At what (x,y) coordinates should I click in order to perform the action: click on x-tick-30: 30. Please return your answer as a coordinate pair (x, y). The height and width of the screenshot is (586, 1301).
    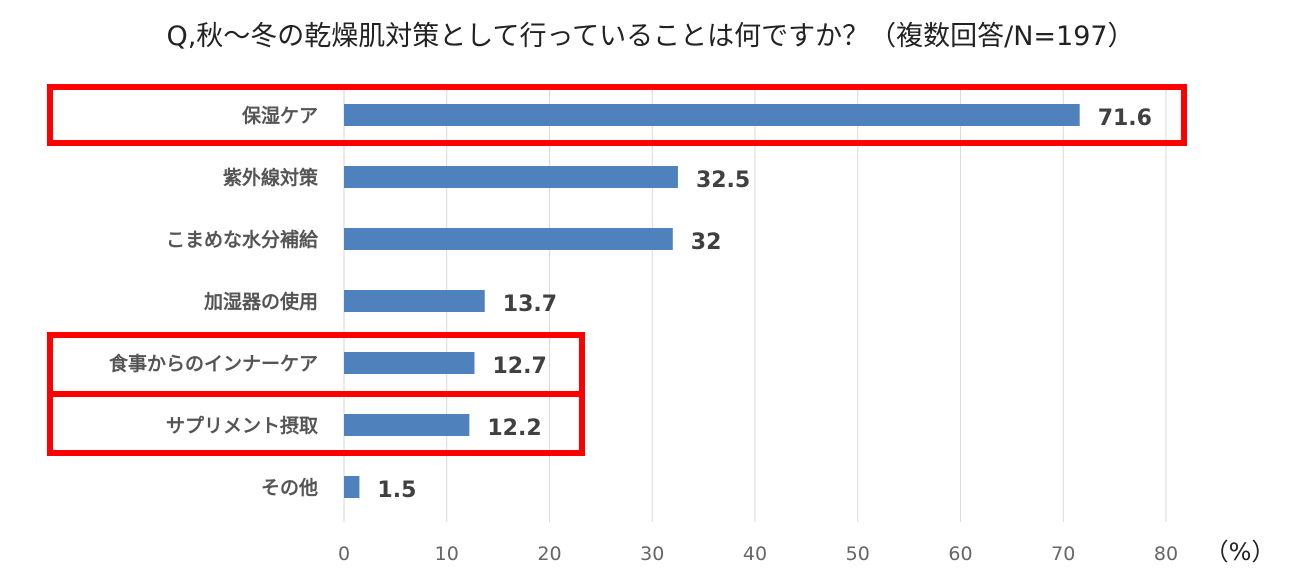
    Looking at the image, I should click on (652, 554).